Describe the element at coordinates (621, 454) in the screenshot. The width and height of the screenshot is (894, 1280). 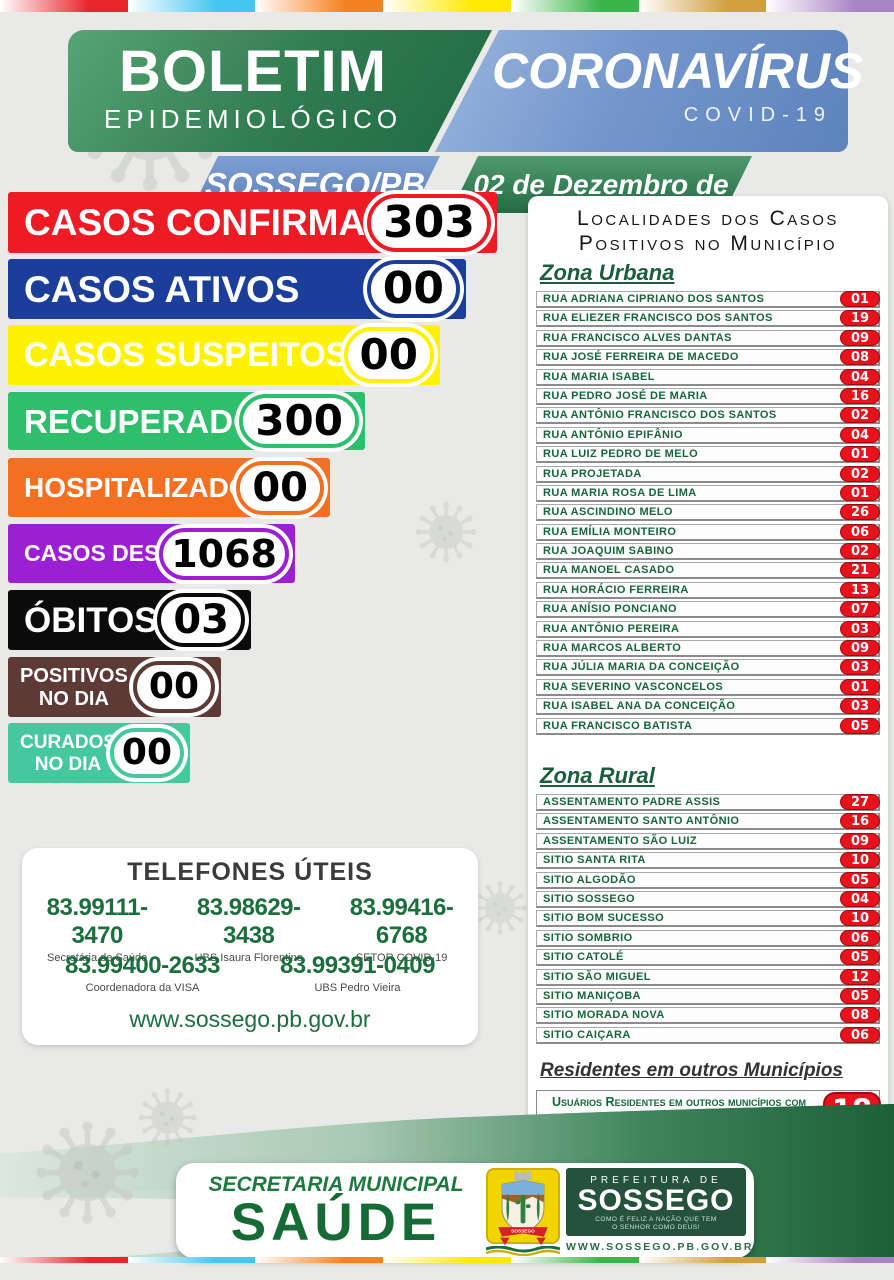
I see `locality-name: RUA LUIZ PEDRO DE MELO` at that location.